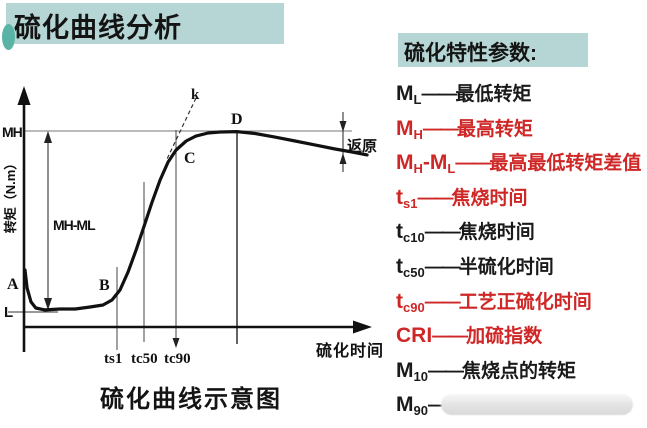 Image resolution: width=647 pixels, height=428 pixels. Describe the element at coordinates (177, 359) in the screenshot. I see `tc90-tick-label: tc90` at that location.